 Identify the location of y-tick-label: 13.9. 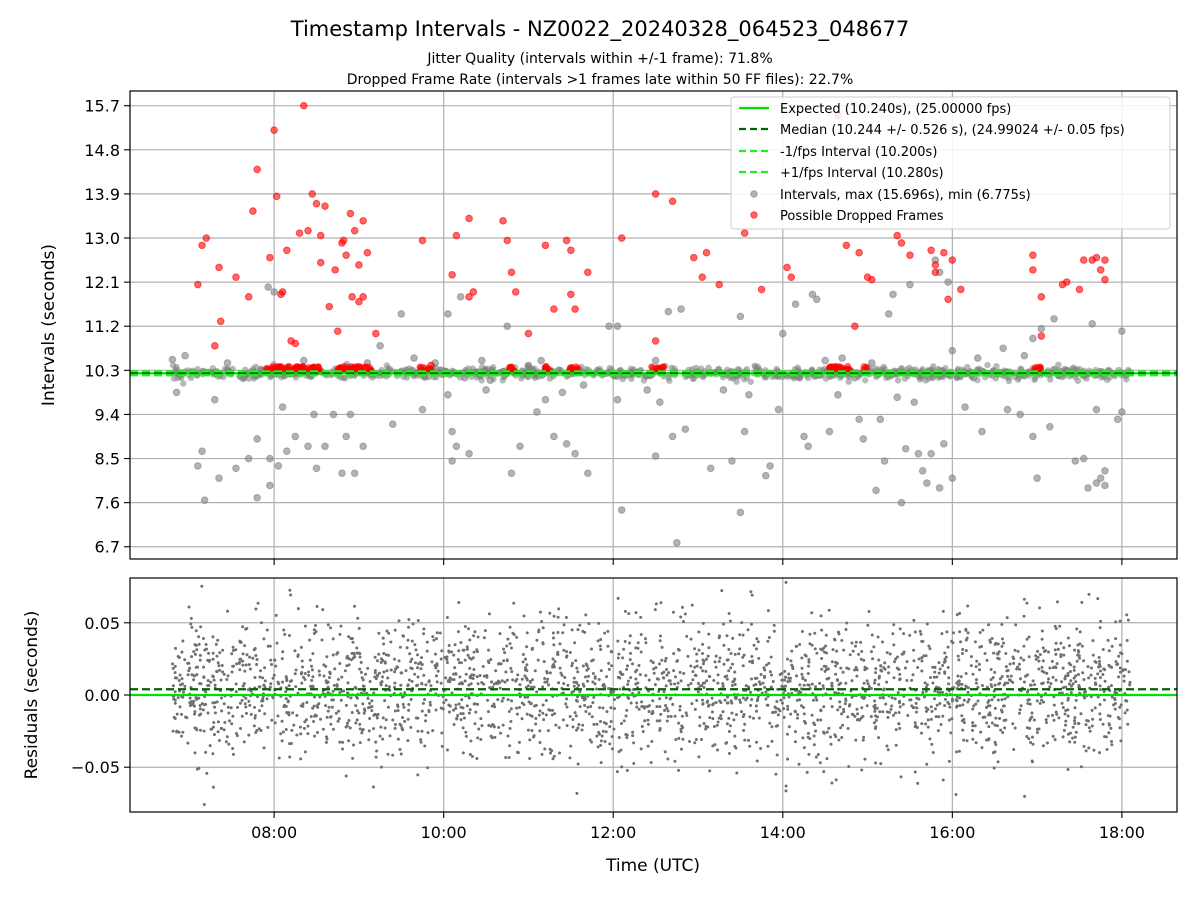
(102, 194).